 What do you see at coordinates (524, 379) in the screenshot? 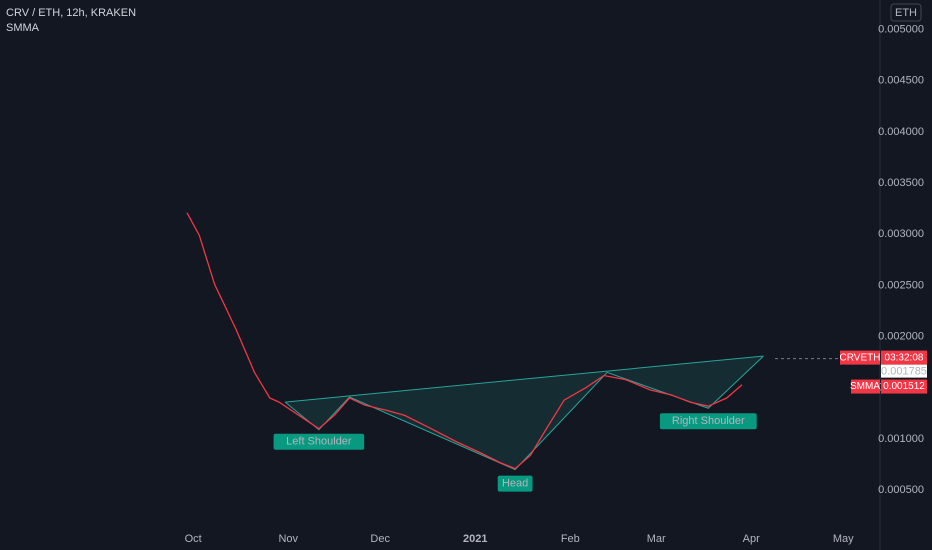
I see `neckline` at bounding box center [524, 379].